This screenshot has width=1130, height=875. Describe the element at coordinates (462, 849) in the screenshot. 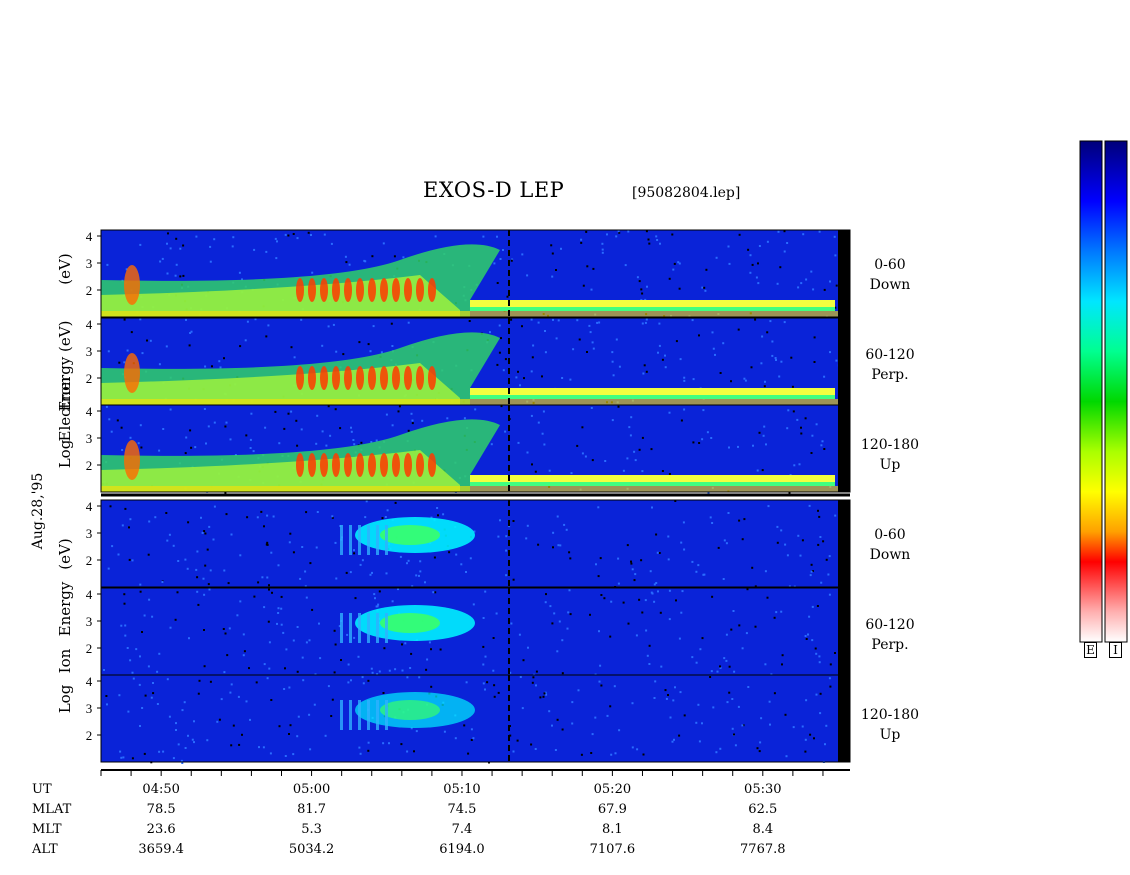

I see `ephemeris-value: 6194.0` at that location.